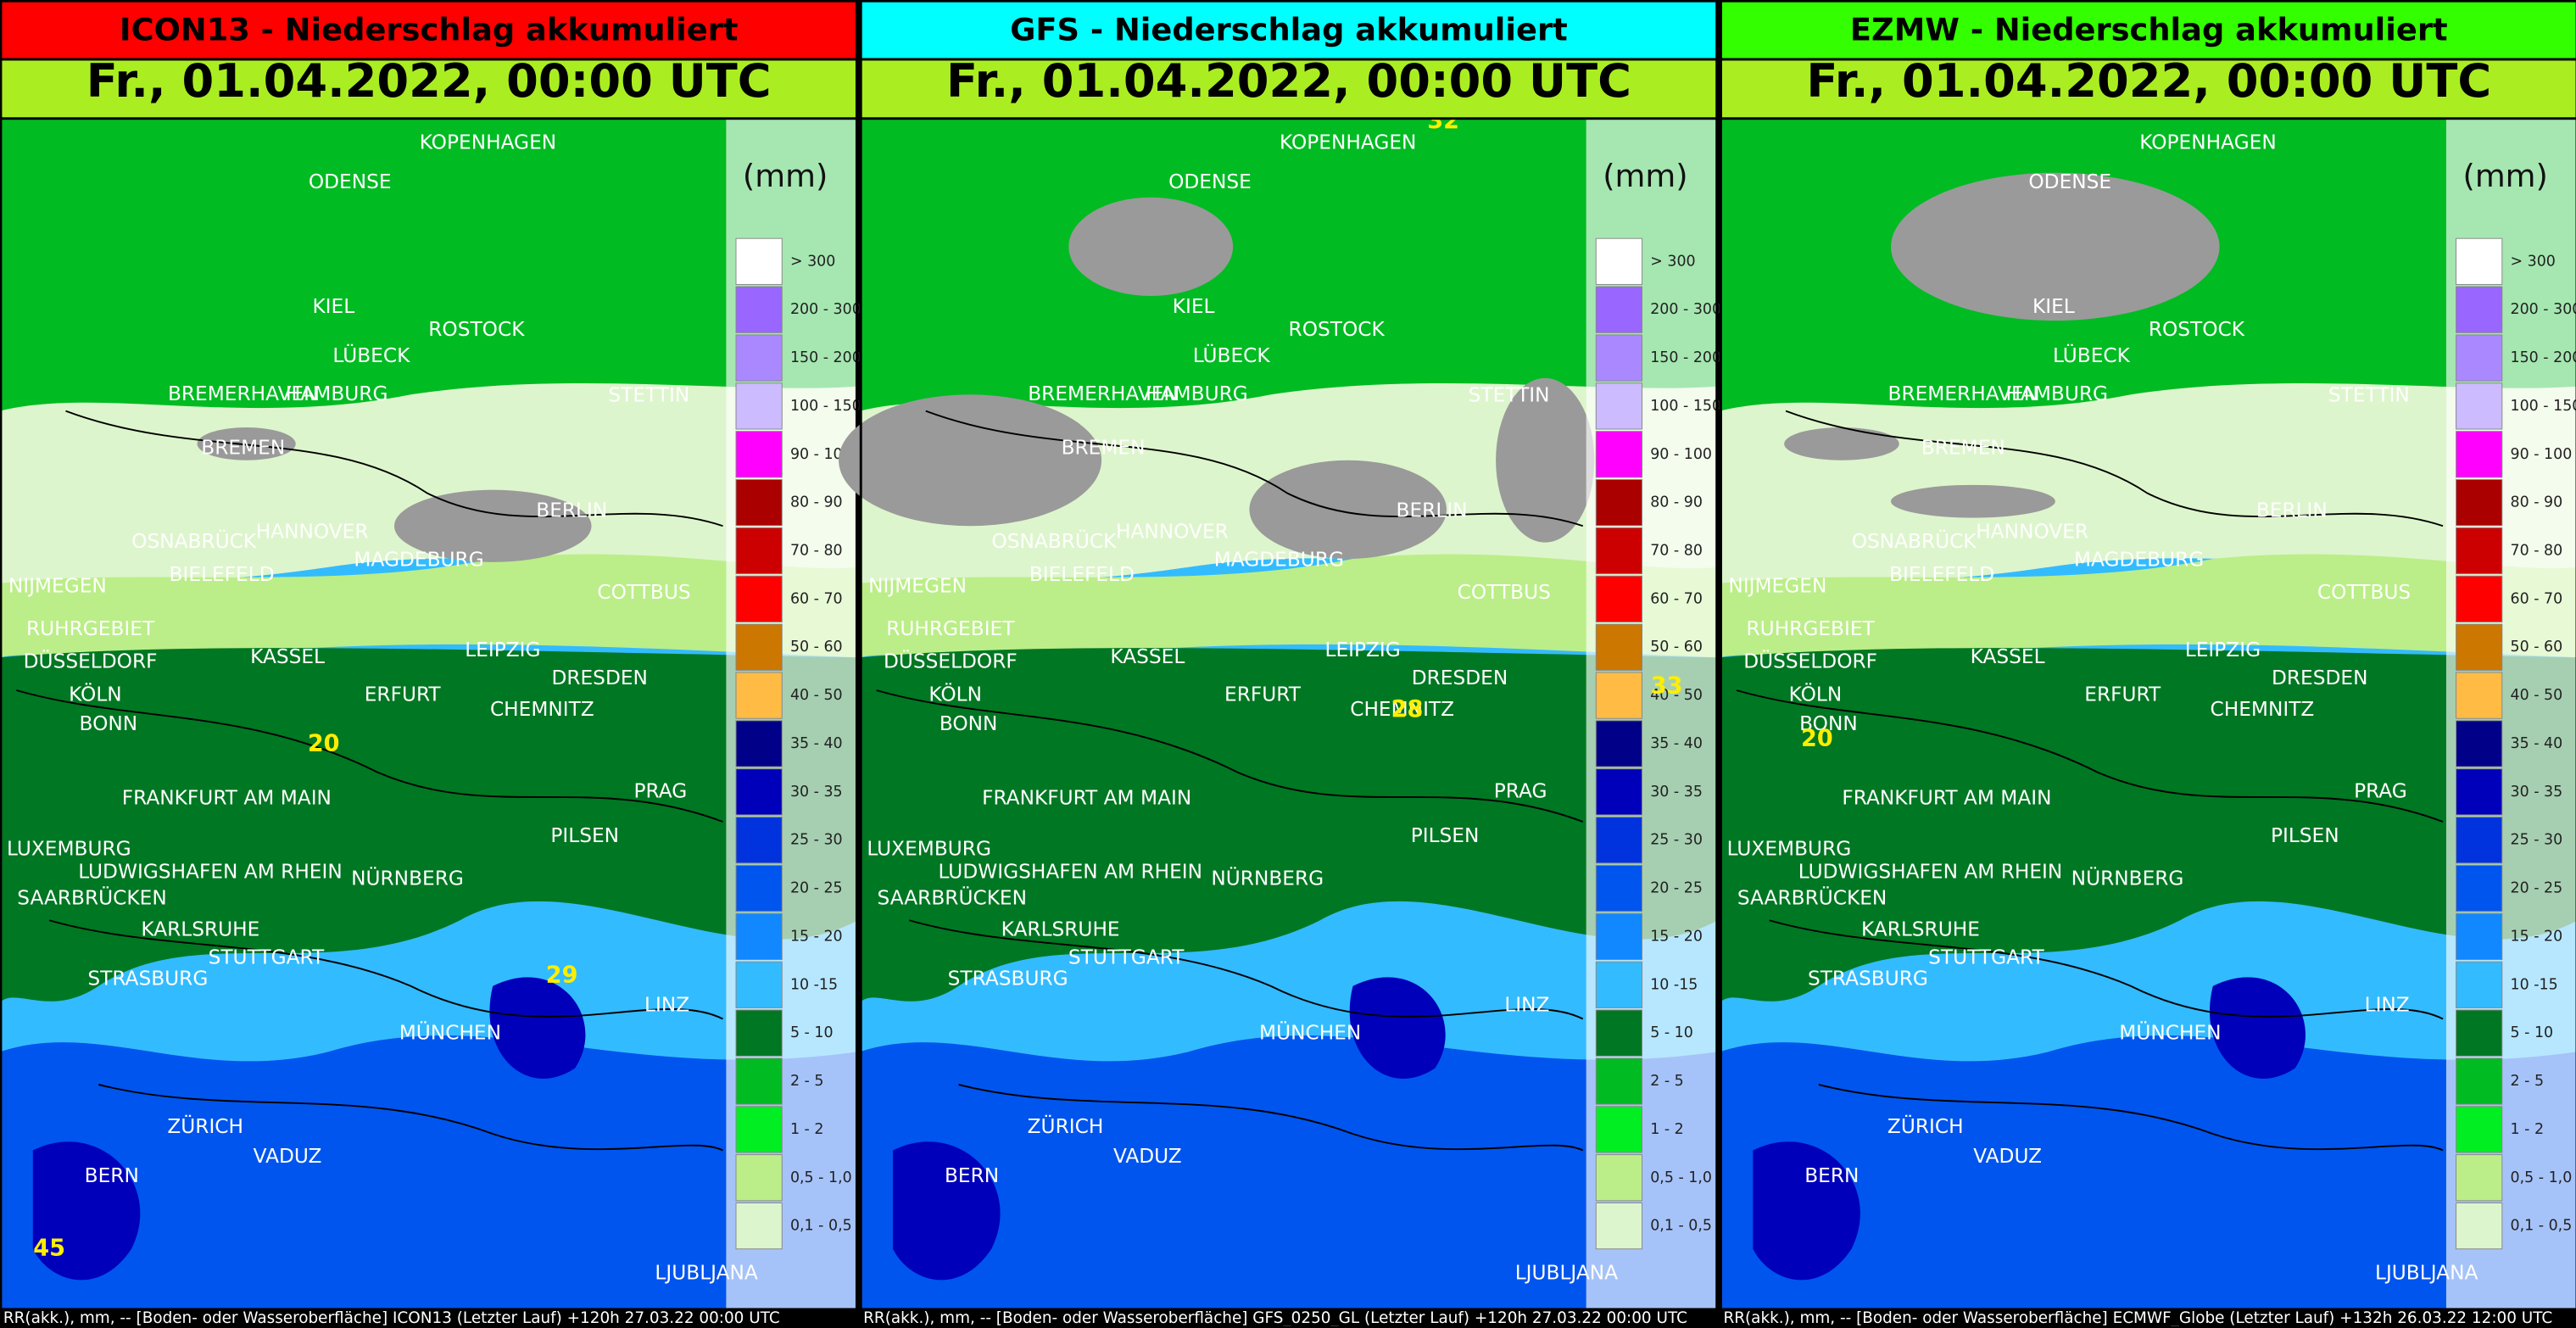 The height and width of the screenshot is (1328, 2576). I want to click on city-label: RUHRGEBIET, so click(90, 628).